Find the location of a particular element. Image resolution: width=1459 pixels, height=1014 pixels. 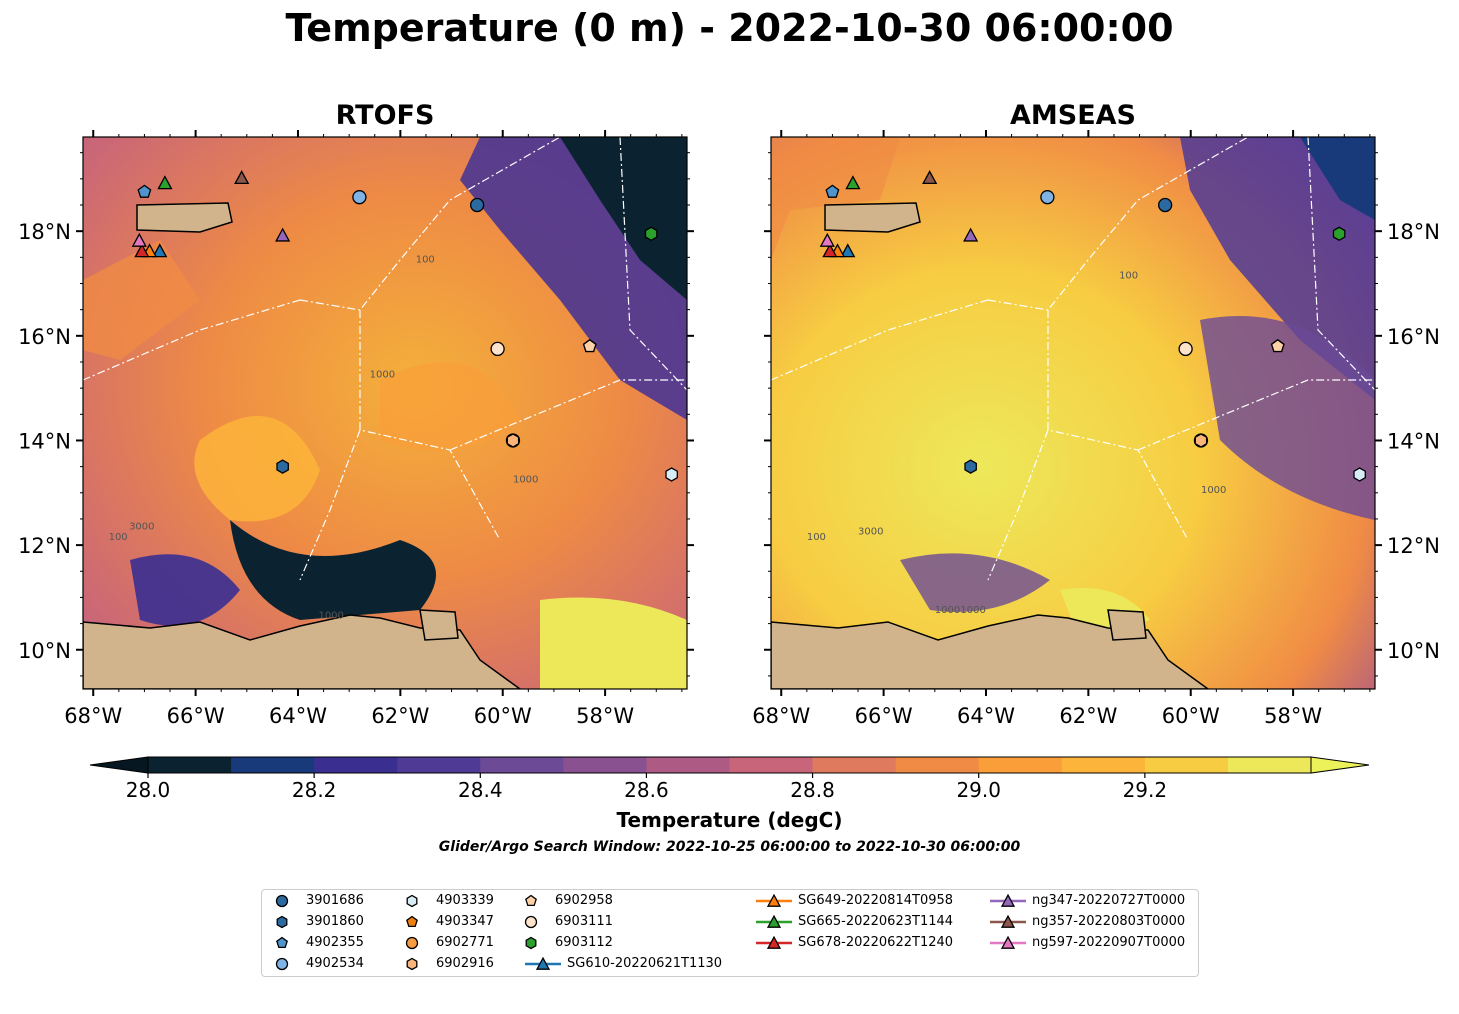

marker-SG665-20220623T1144-rtofs is located at coordinates (165, 182).